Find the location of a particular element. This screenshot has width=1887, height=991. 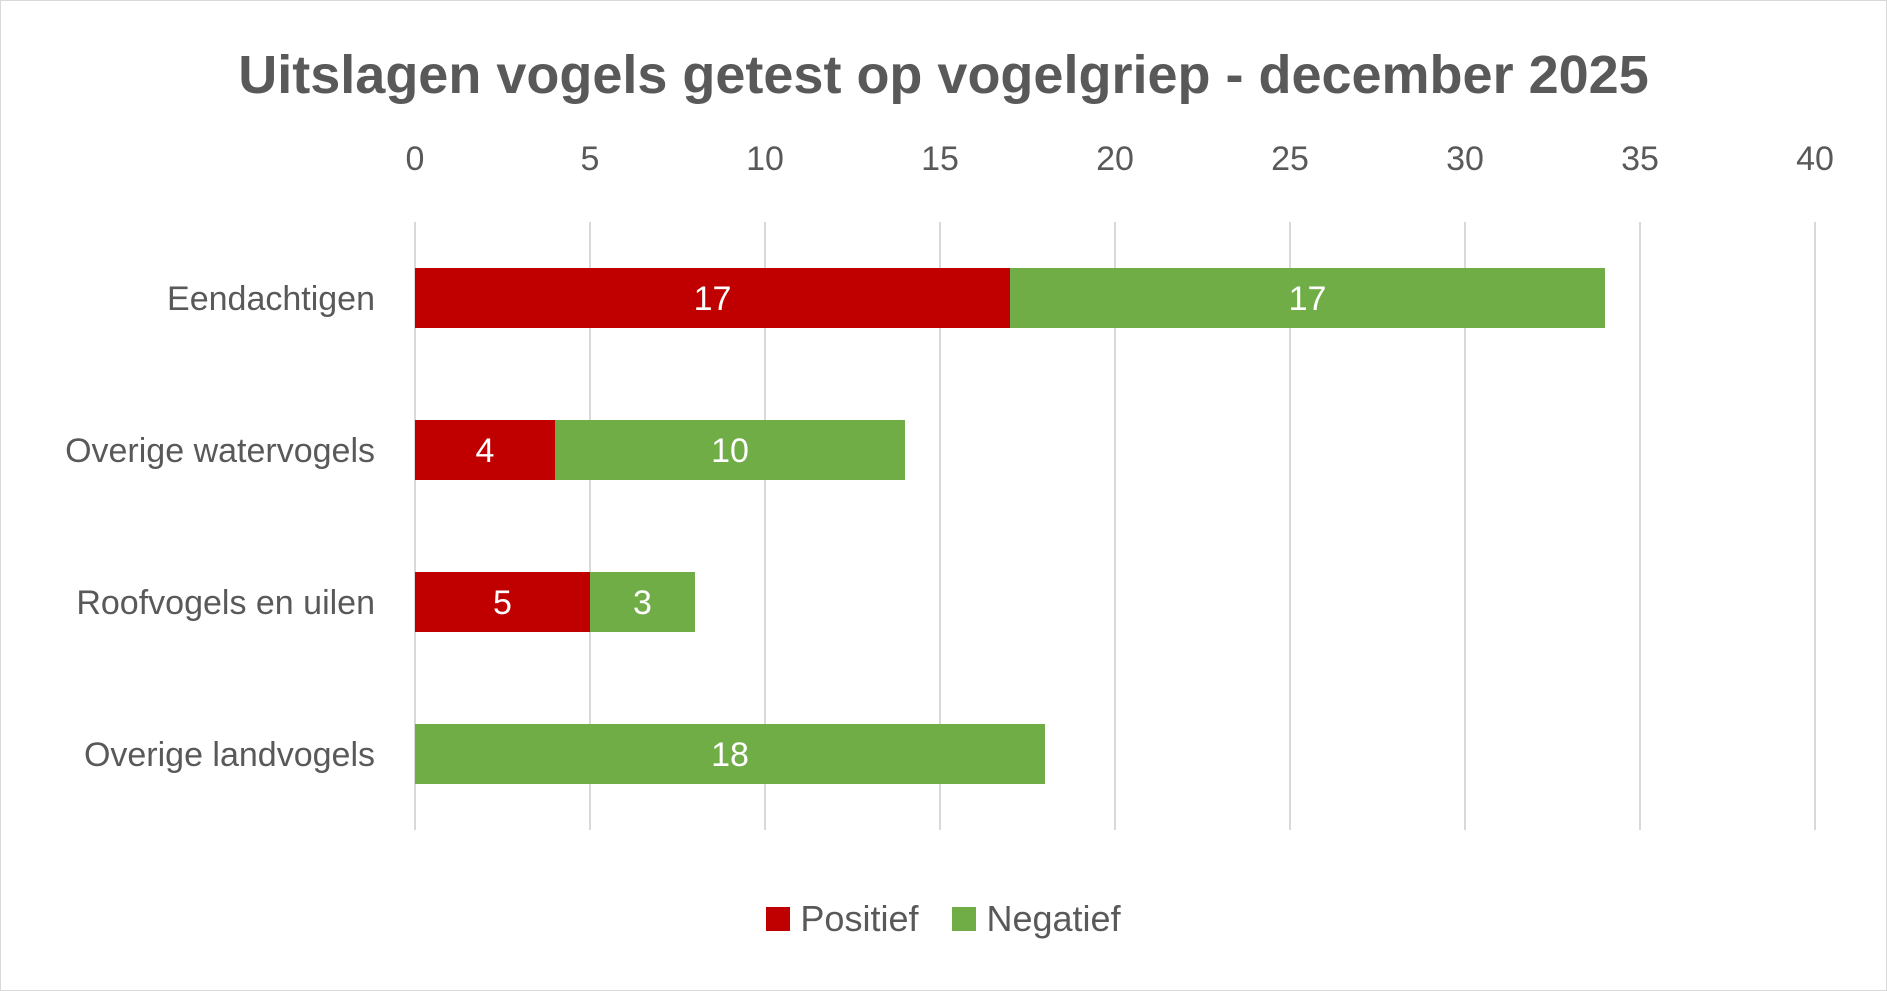

legend-item-negatief: Negatief is located at coordinates (1036, 919).